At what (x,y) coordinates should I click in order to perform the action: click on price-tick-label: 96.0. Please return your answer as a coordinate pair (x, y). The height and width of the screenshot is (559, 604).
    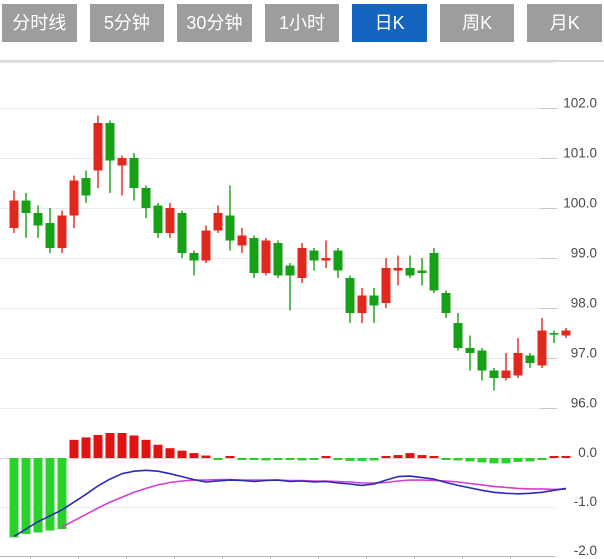
    Looking at the image, I should click on (584, 403).